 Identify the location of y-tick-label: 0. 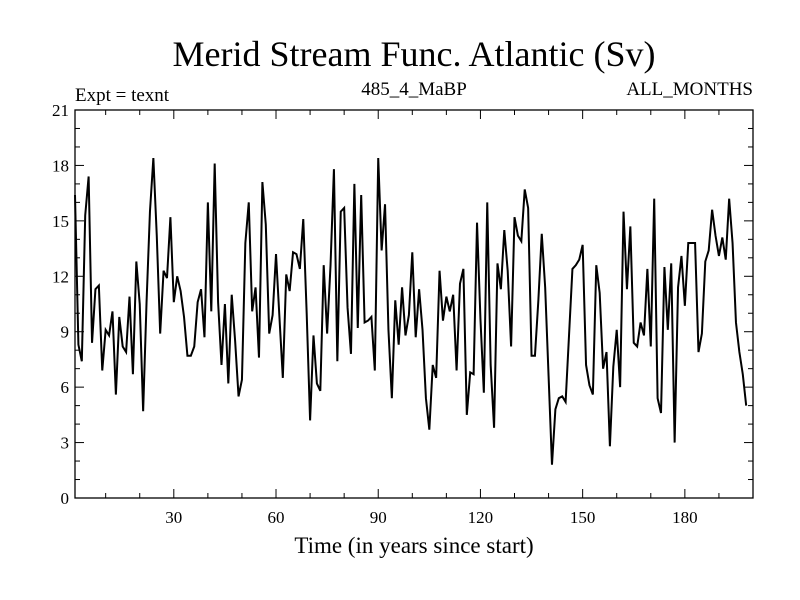
(65, 498).